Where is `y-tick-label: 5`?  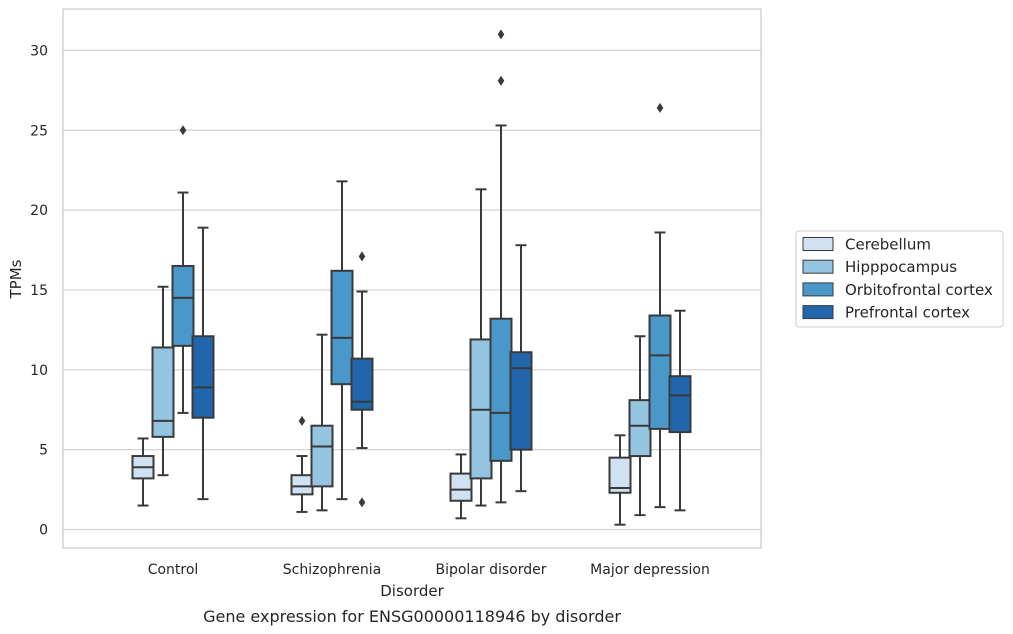 y-tick-label: 5 is located at coordinates (43, 451).